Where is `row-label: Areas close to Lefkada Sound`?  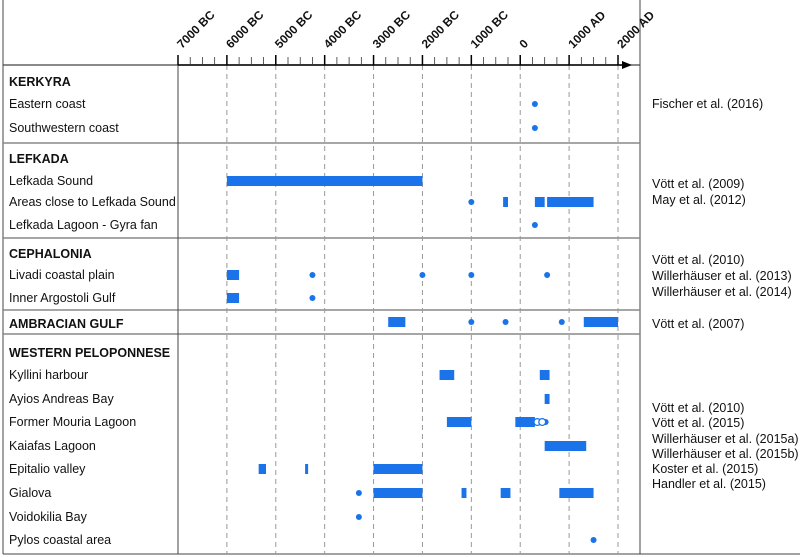 row-label: Areas close to Lefkada Sound is located at coordinates (92, 202).